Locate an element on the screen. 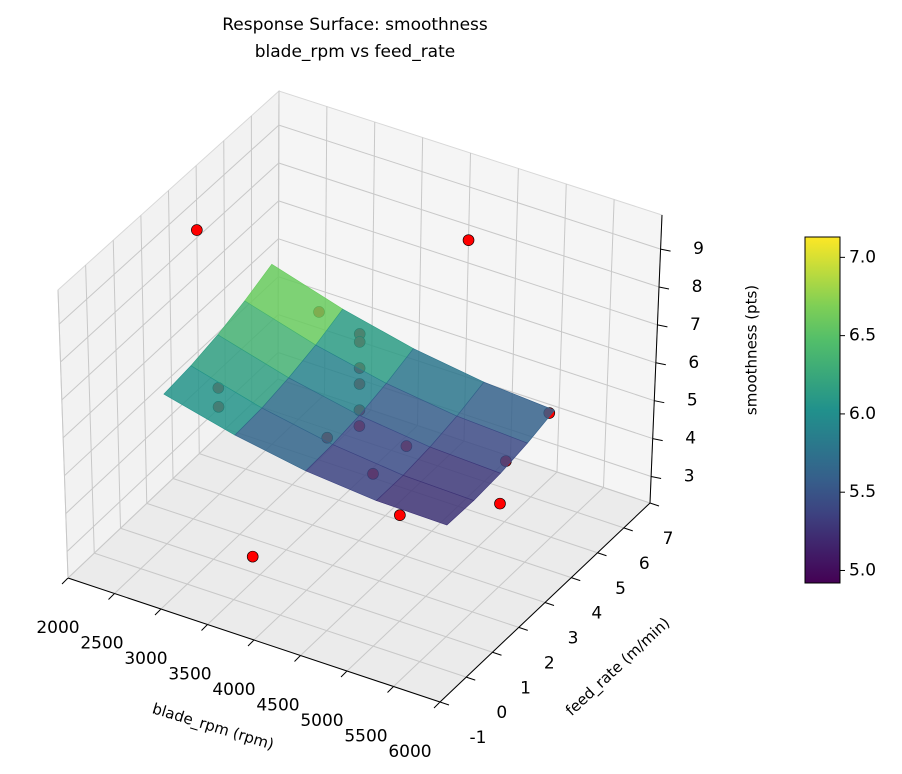 Image resolution: width=902 pixels, height=774 pixels. y-tick-label: -1 is located at coordinates (478, 738).